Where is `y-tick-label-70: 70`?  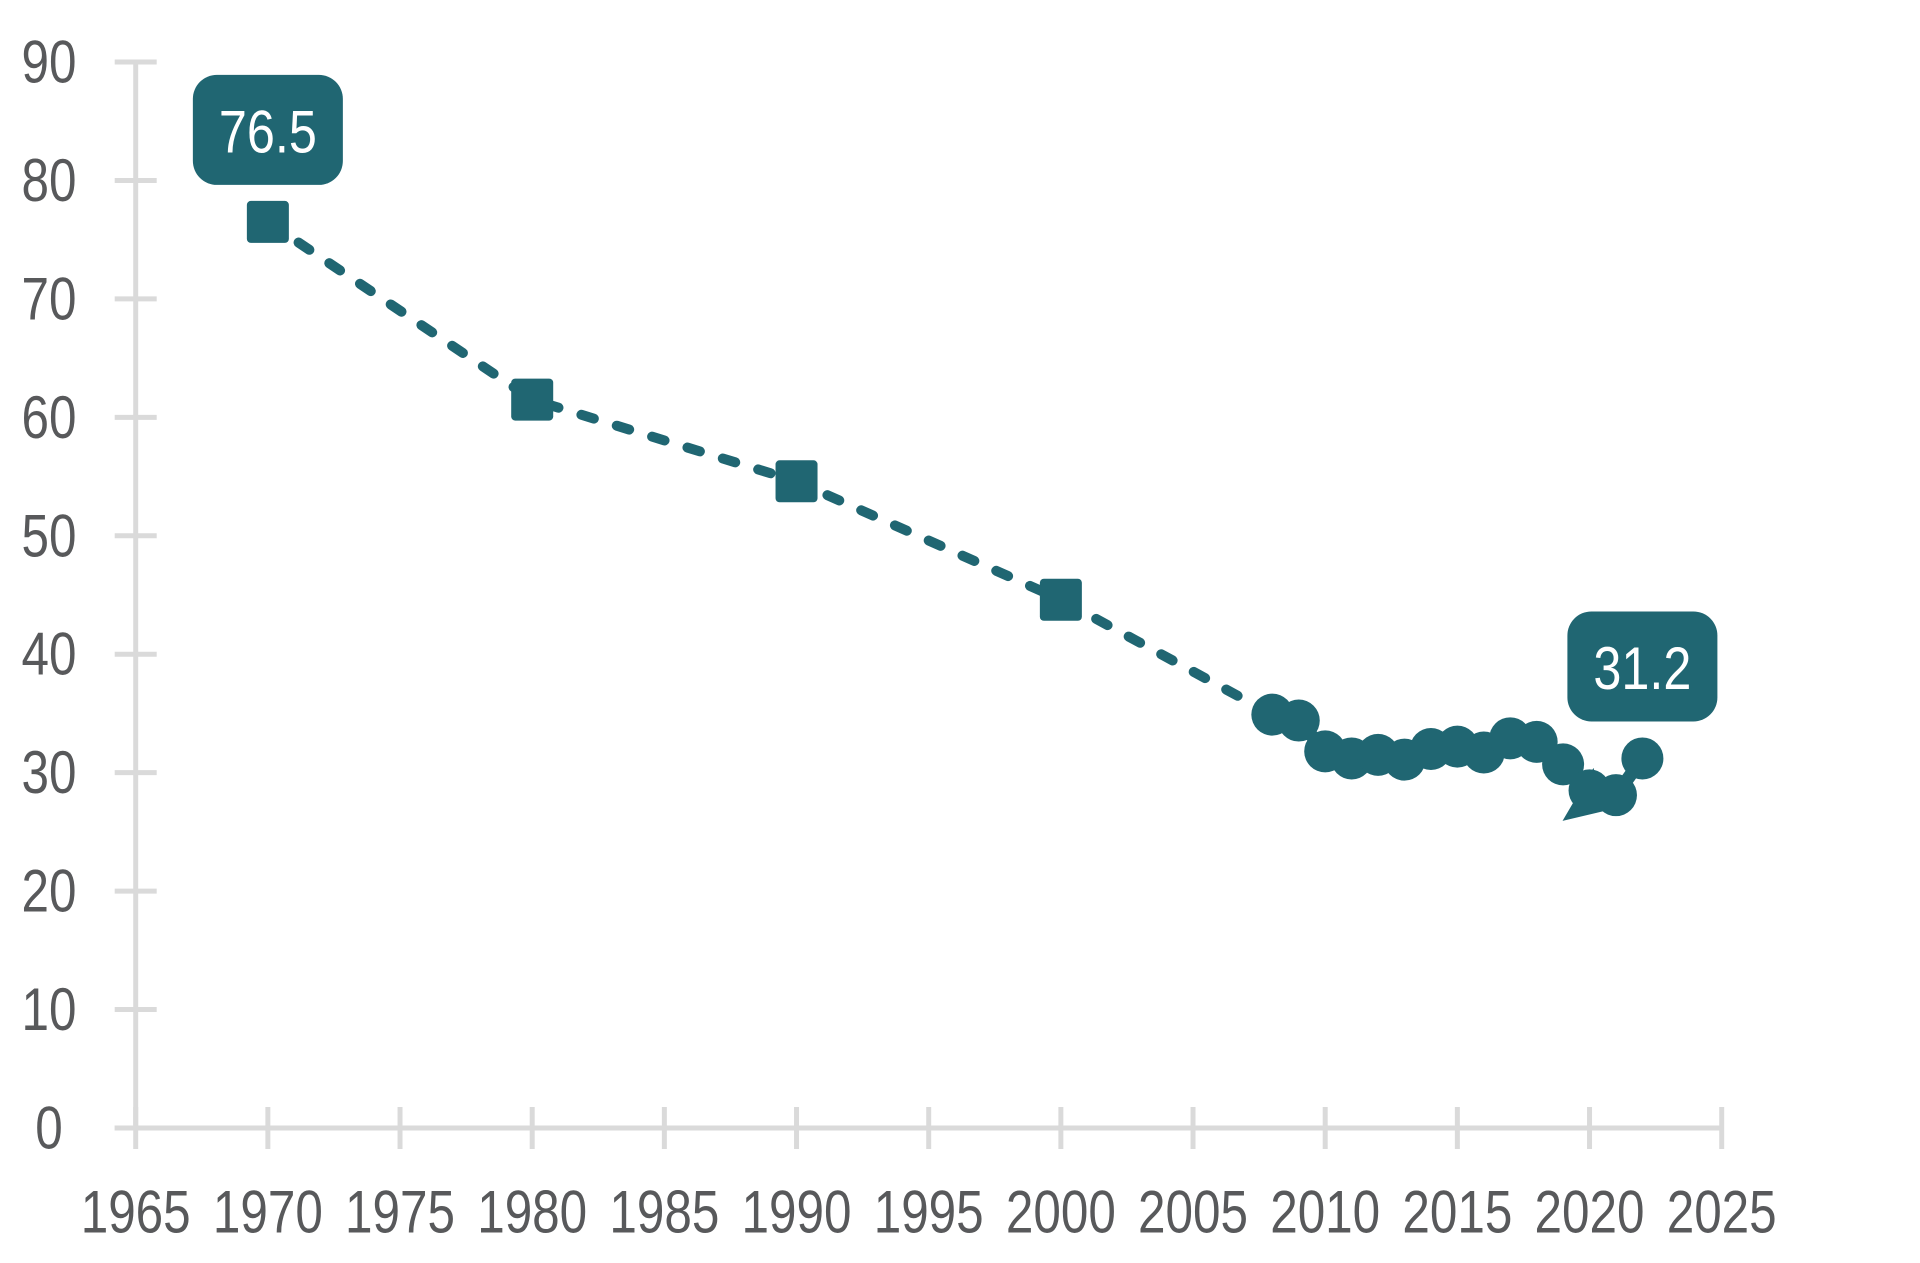 y-tick-label-70: 70 is located at coordinates (49, 298).